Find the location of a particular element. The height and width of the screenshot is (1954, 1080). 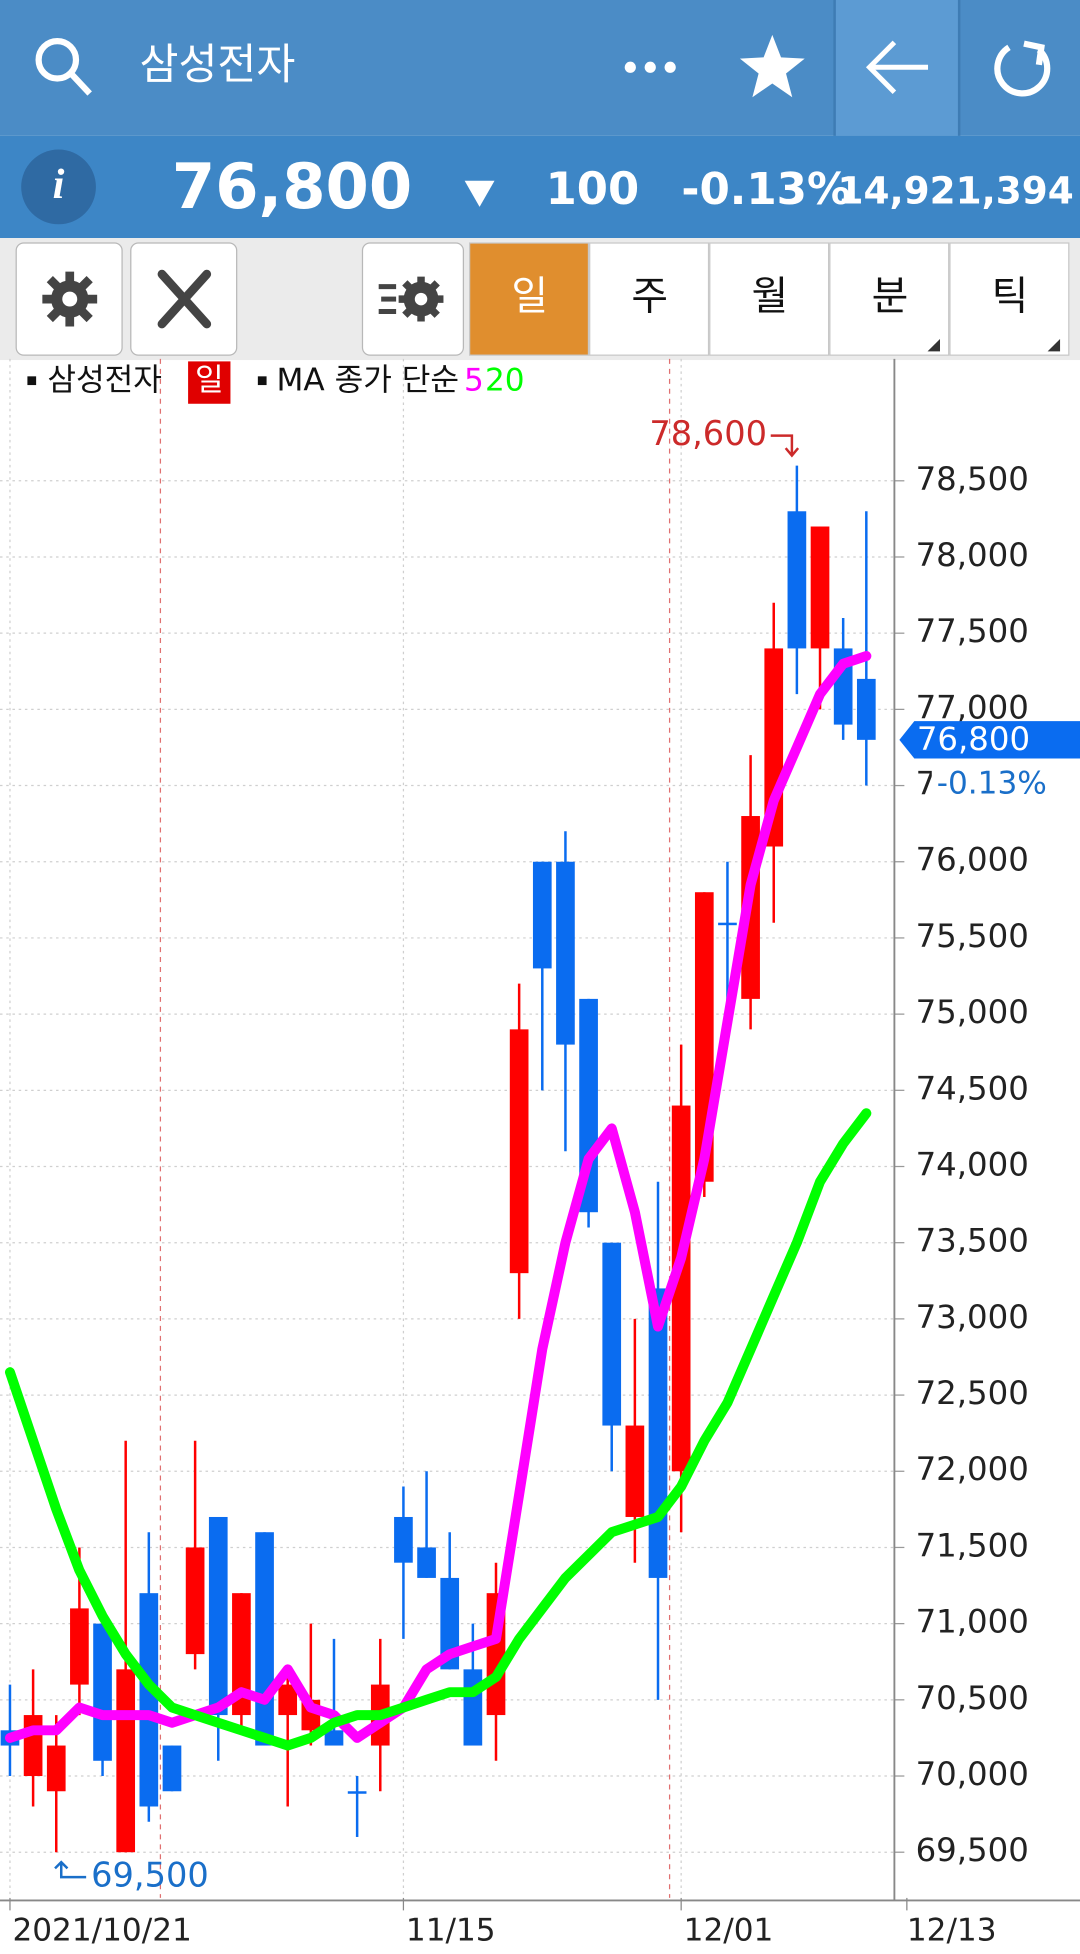

y-tick-label: 77,500 is located at coordinates (972, 631).